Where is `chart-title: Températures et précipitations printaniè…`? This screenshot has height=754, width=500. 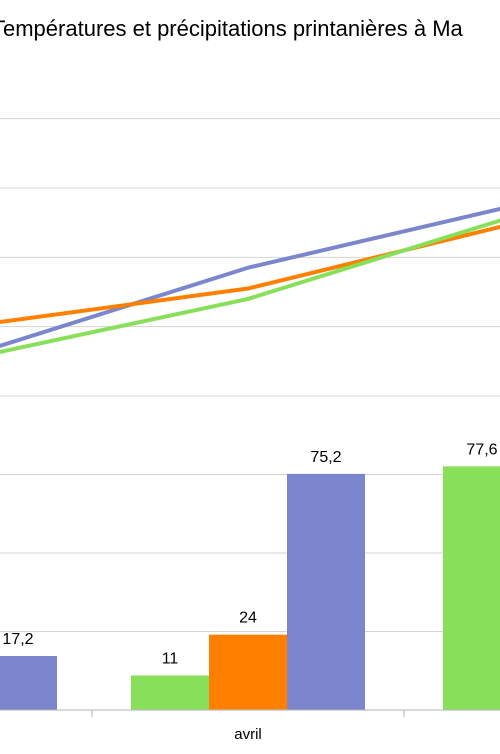
chart-title: Températures et précipitations printaniè… is located at coordinates (231, 28).